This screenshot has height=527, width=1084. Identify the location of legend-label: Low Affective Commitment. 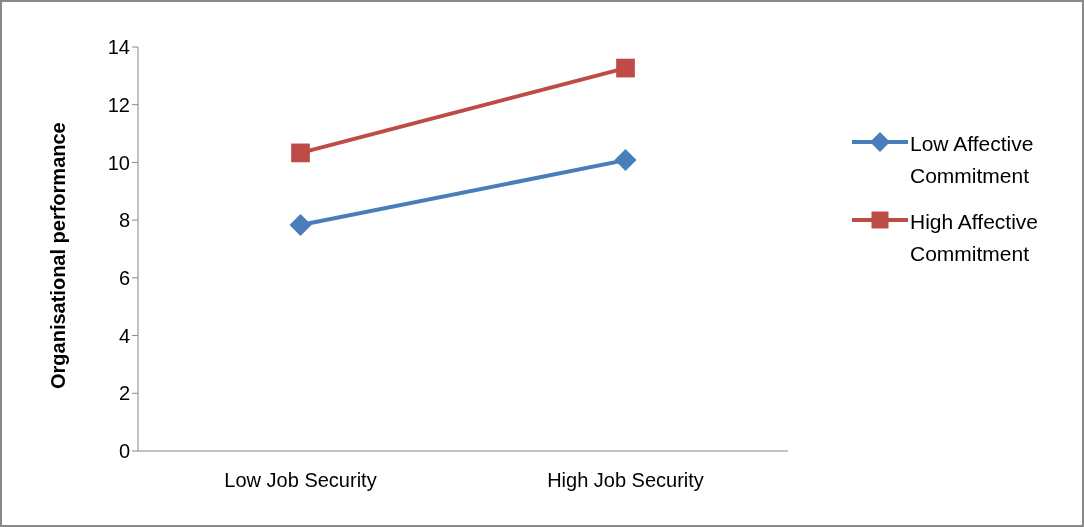
(972, 160).